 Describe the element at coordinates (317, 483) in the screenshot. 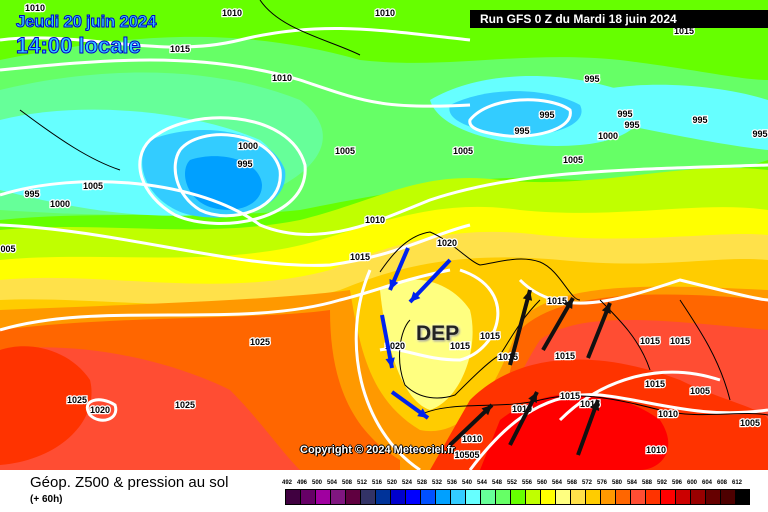

I see `legend-label: 500` at that location.